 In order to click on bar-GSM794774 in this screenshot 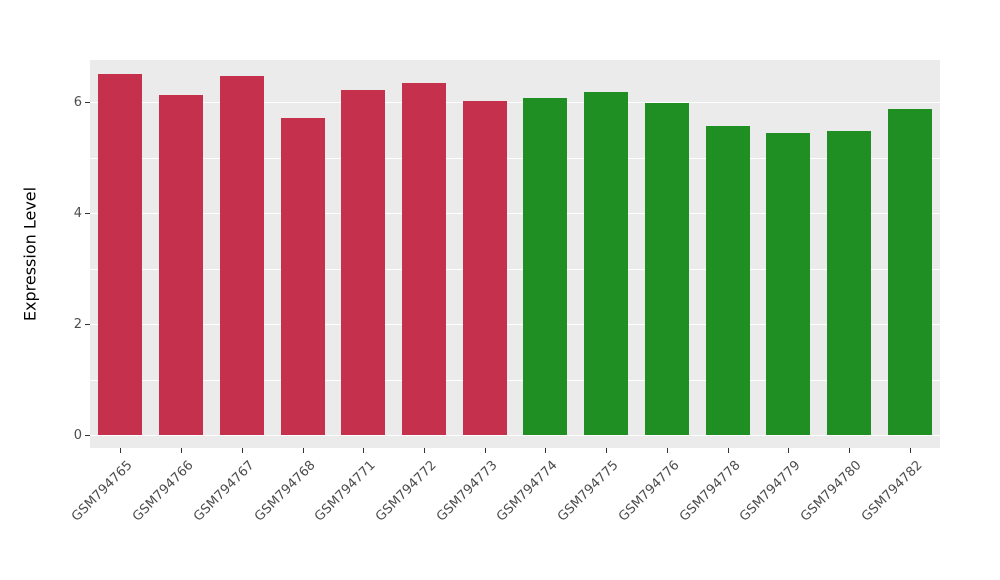, I will do `click(545, 266)`.